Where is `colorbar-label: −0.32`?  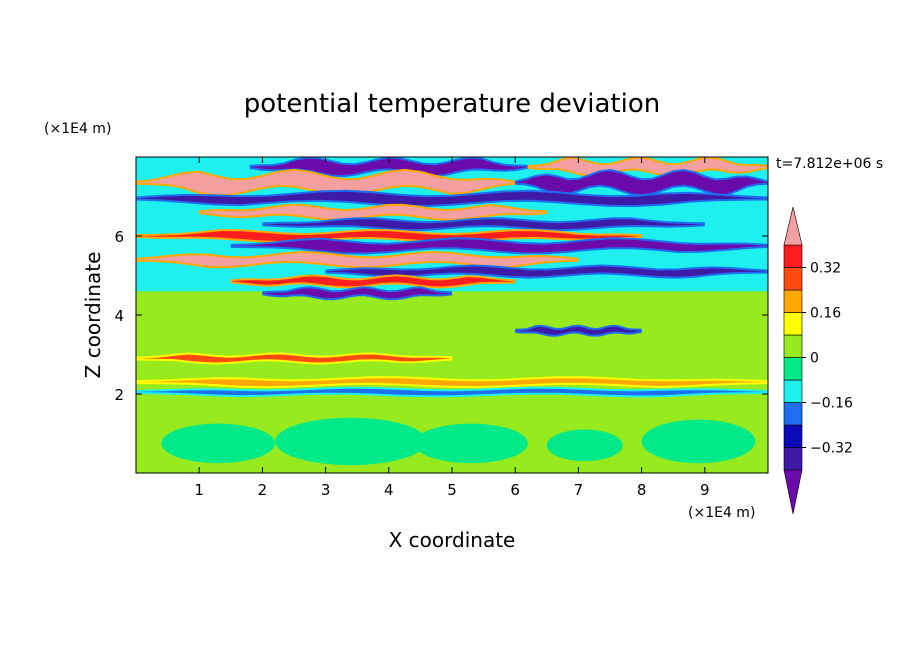 colorbar-label: −0.32 is located at coordinates (831, 449).